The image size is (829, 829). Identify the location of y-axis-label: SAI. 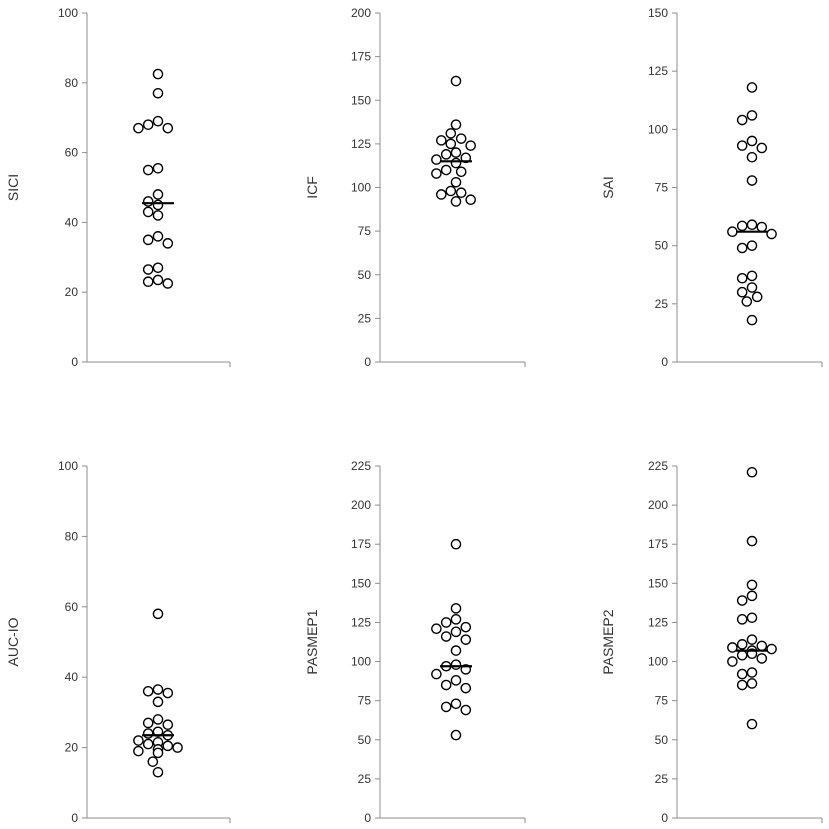
(608, 187).